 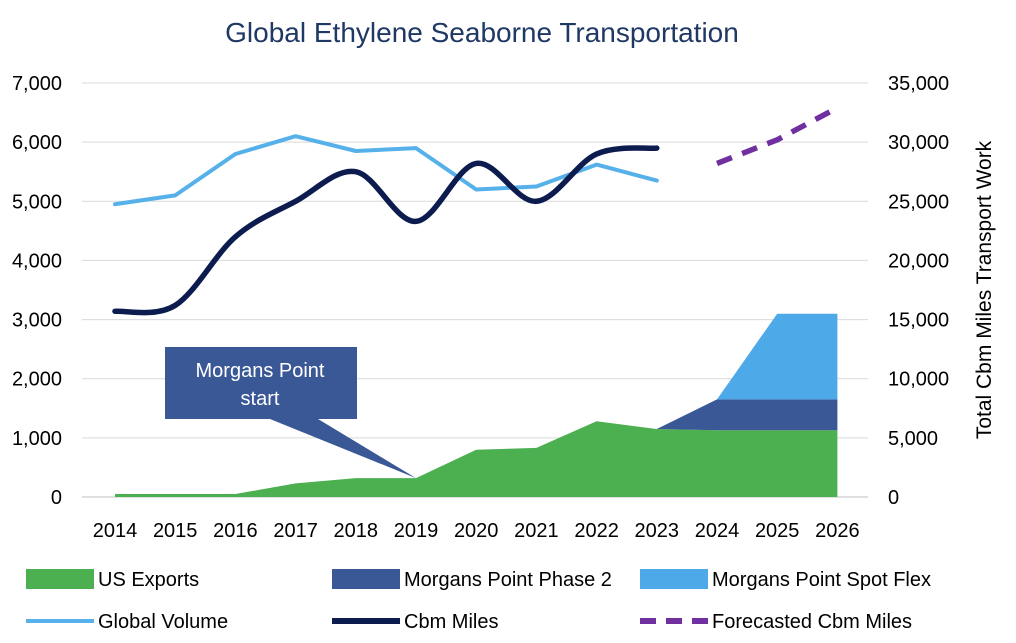 I want to click on y-left-tick-label: 5,000, so click(x=37, y=202).